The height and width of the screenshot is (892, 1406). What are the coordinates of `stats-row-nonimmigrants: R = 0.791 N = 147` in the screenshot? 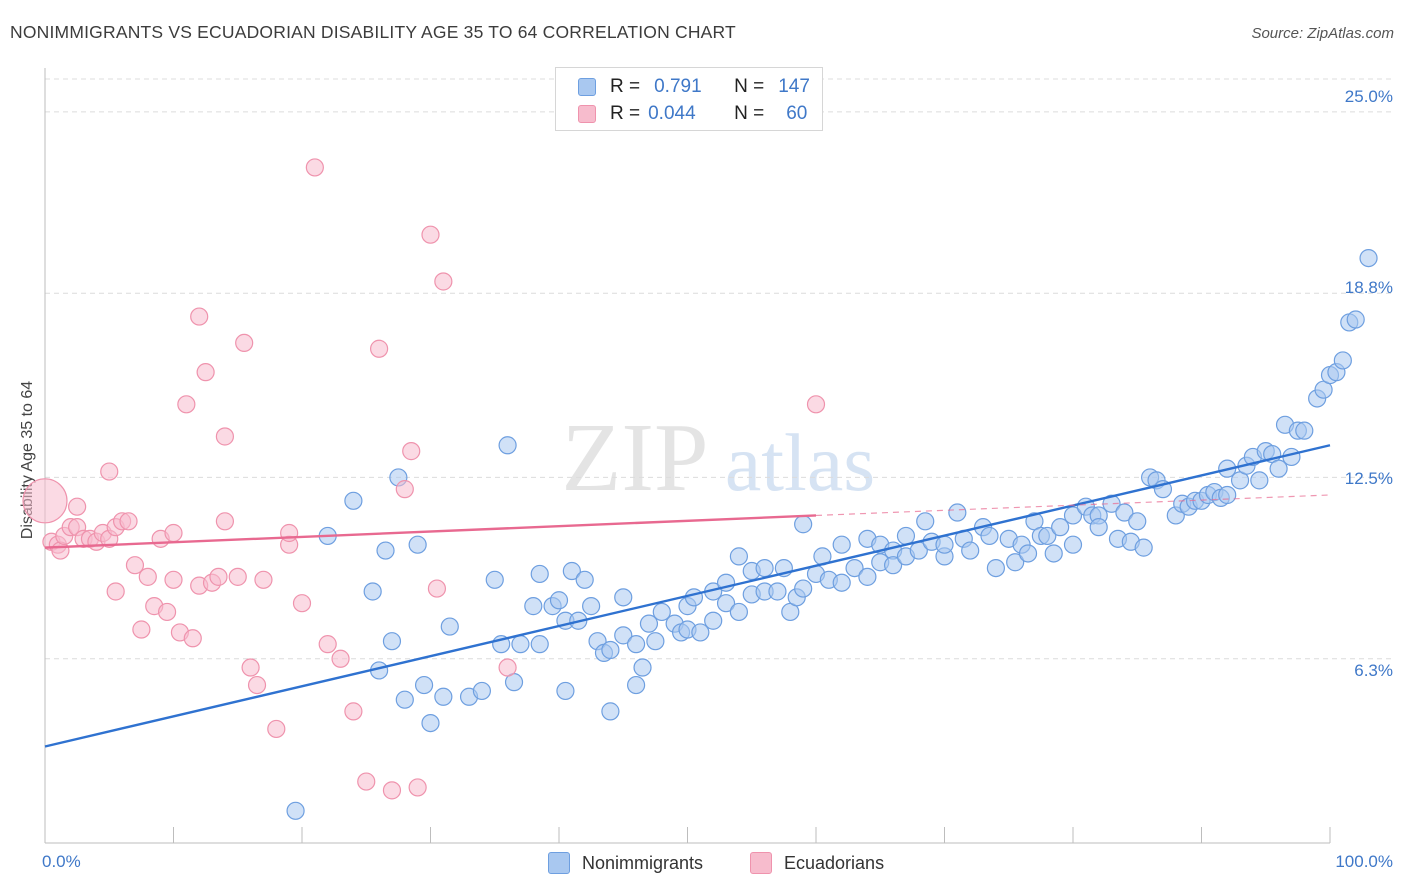 It's located at (694, 87).